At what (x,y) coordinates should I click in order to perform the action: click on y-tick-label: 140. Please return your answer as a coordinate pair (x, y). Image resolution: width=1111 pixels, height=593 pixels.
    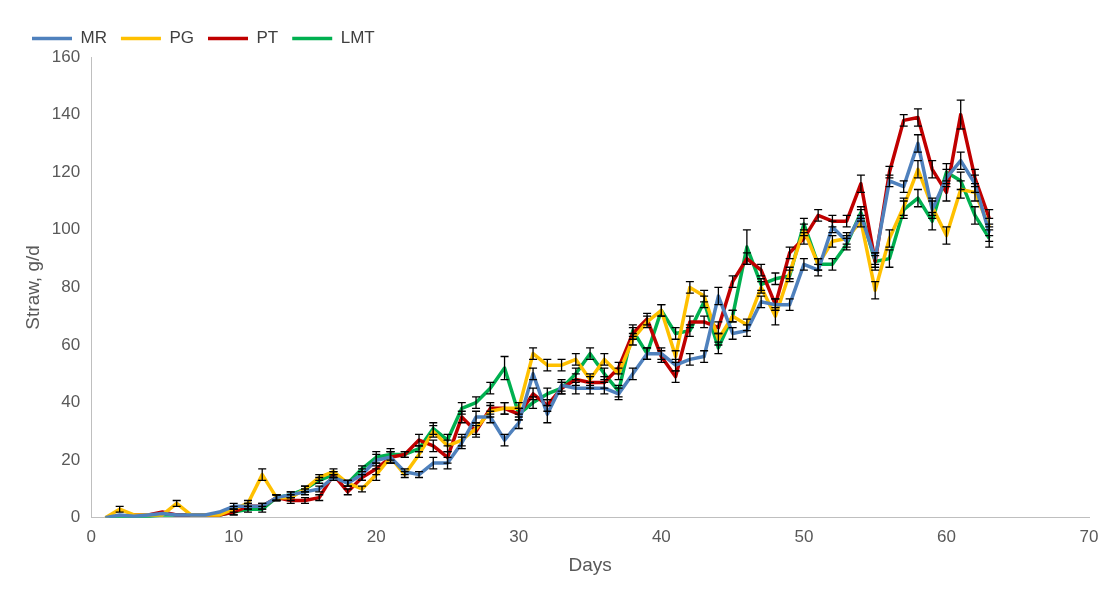
    Looking at the image, I should click on (66, 114).